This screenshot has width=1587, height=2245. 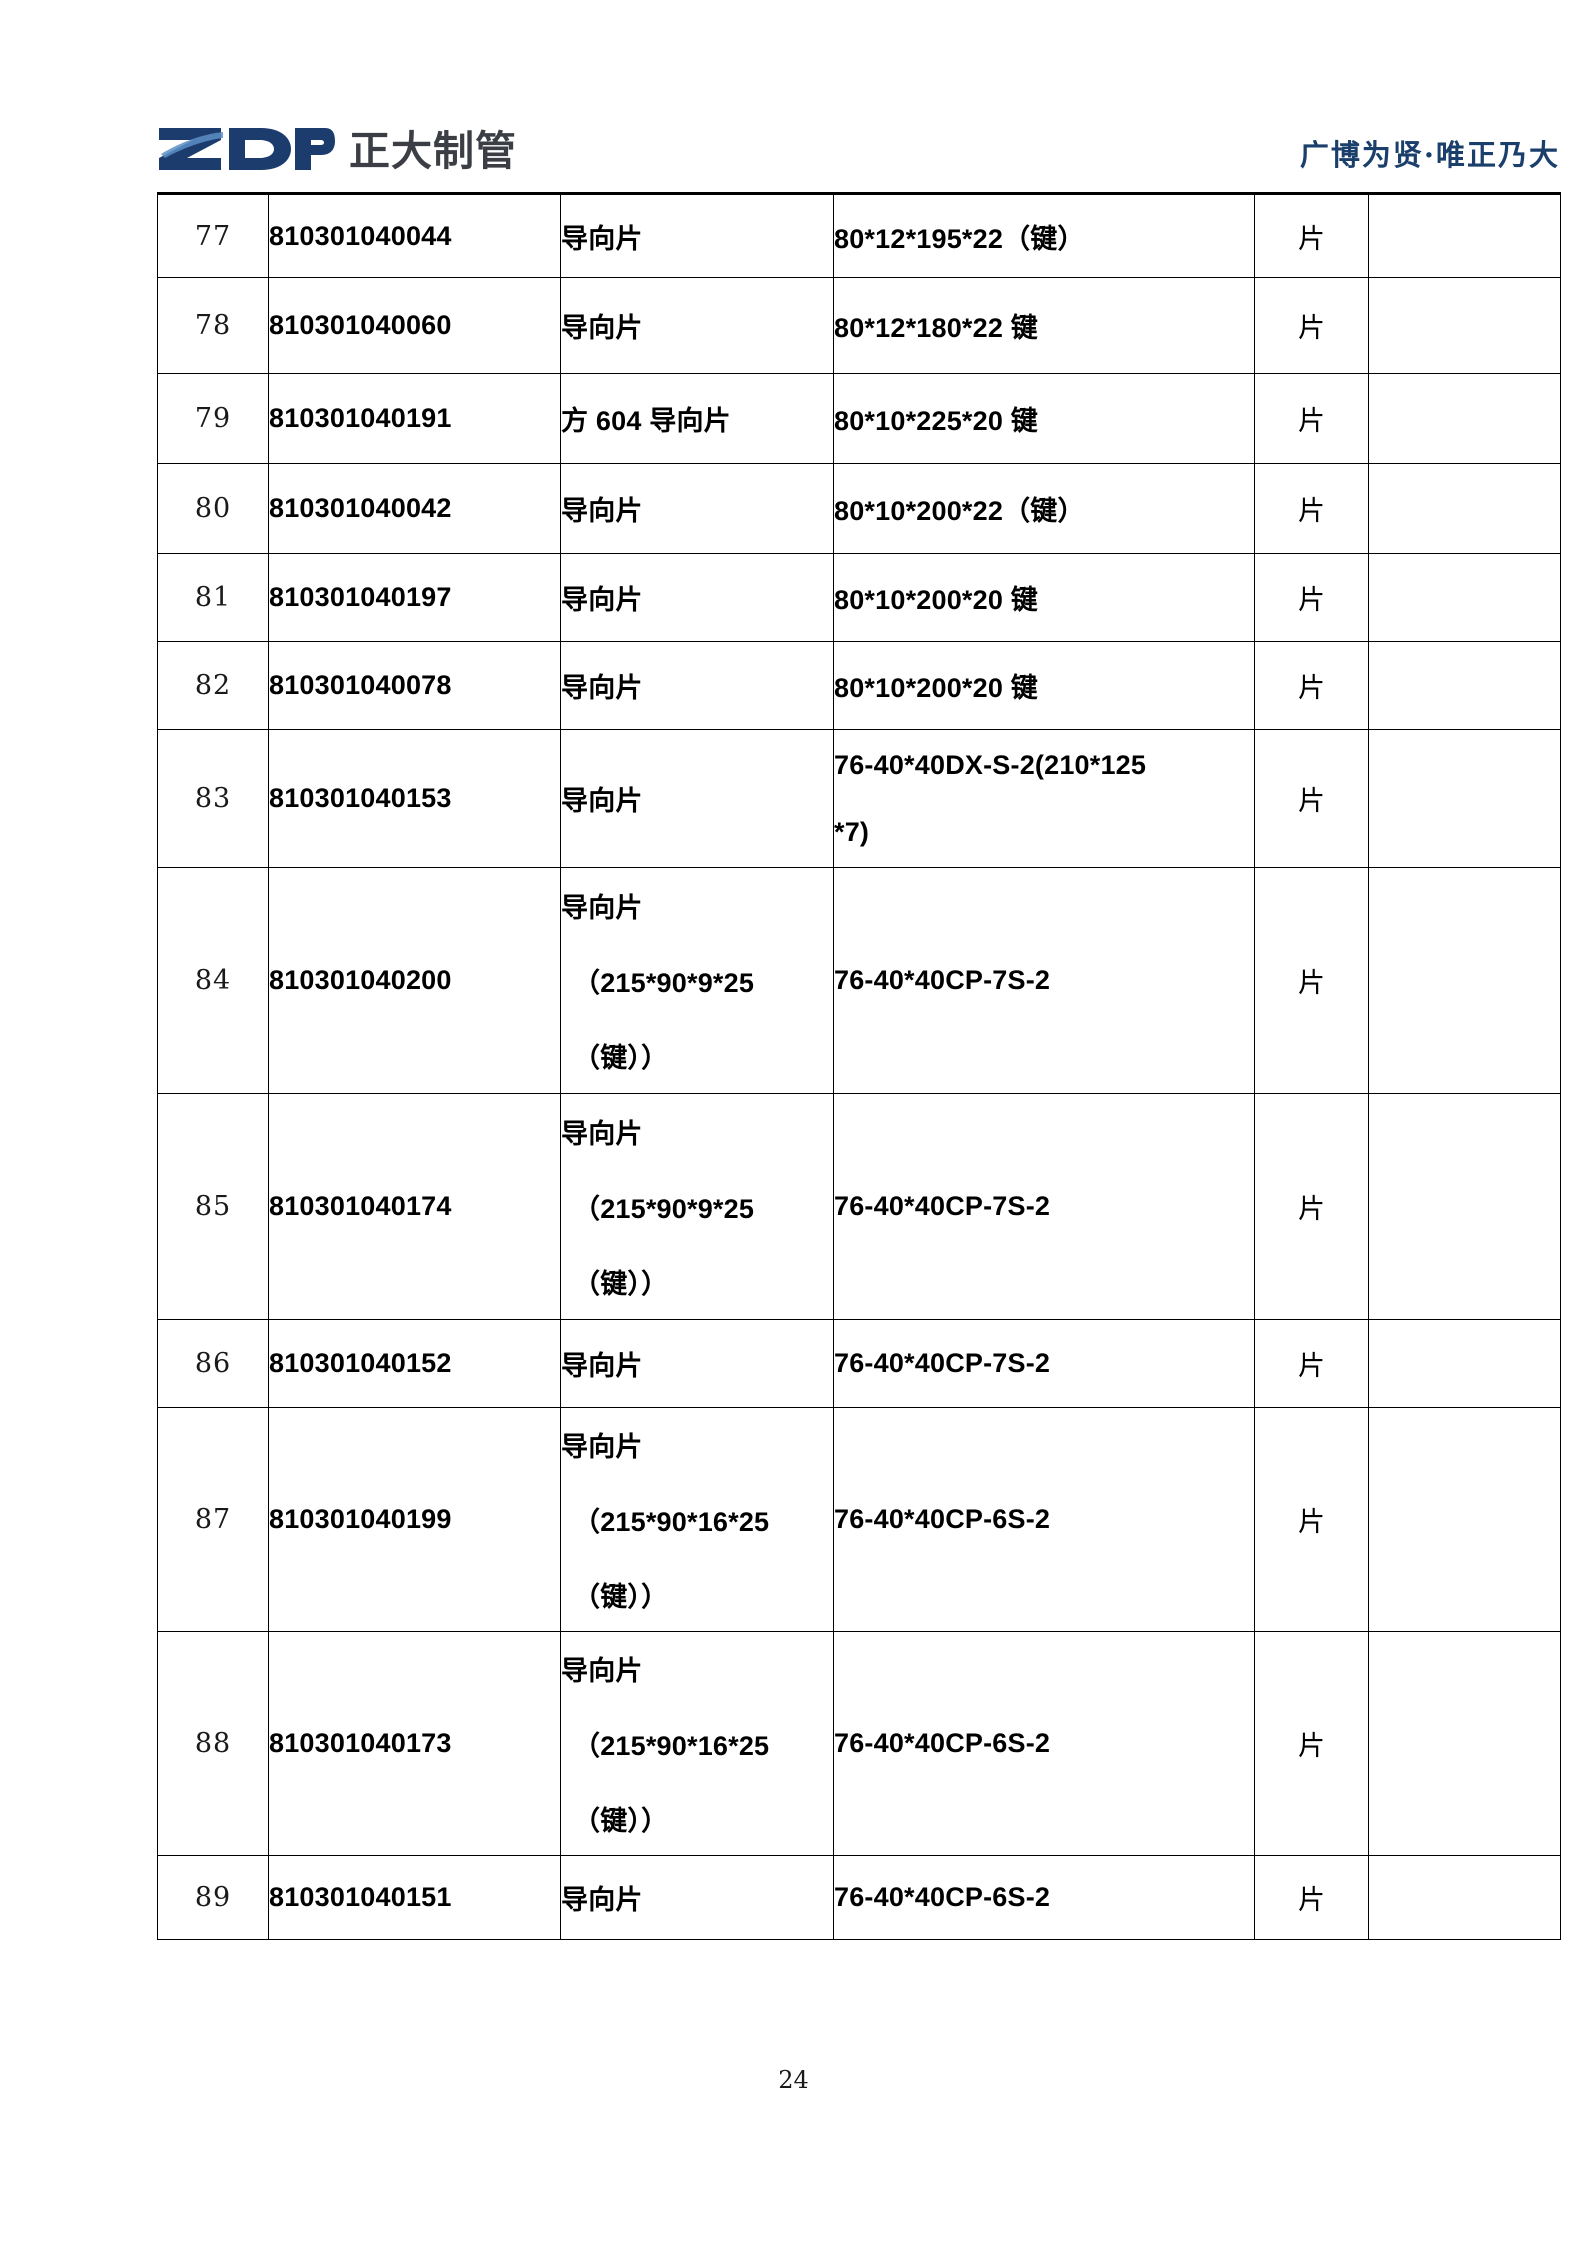 I want to click on cell-part-code: 810301040200, so click(x=414, y=980).